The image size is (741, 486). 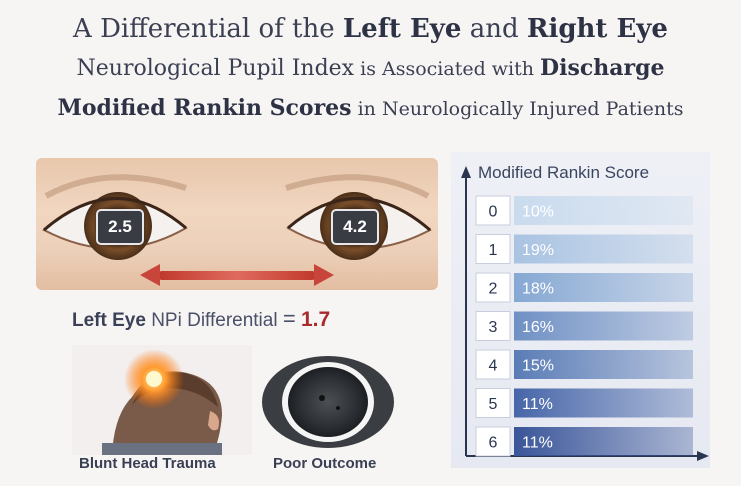 I want to click on x-axis-arrow, so click(x=703, y=456).